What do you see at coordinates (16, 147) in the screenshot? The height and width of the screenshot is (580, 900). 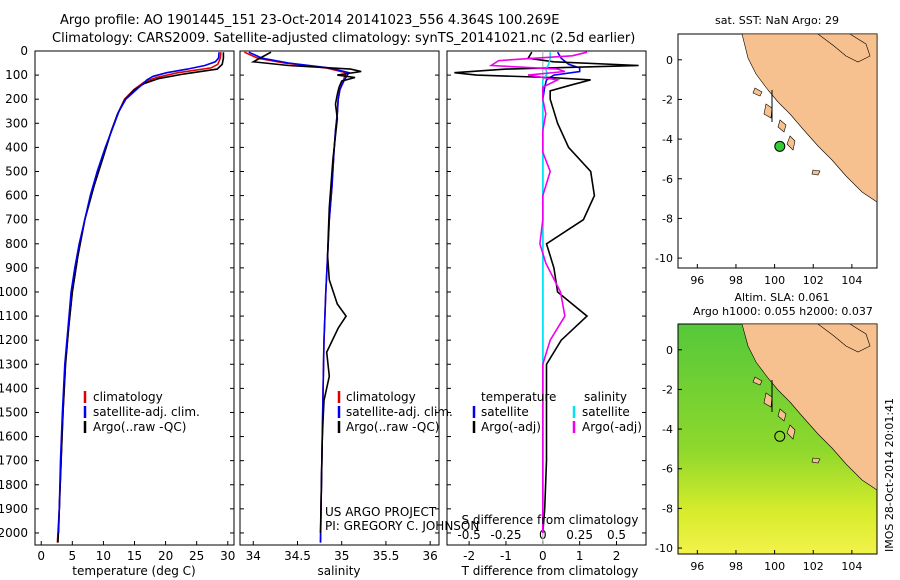 I see `depth-tick-label: 400` at bounding box center [16, 147].